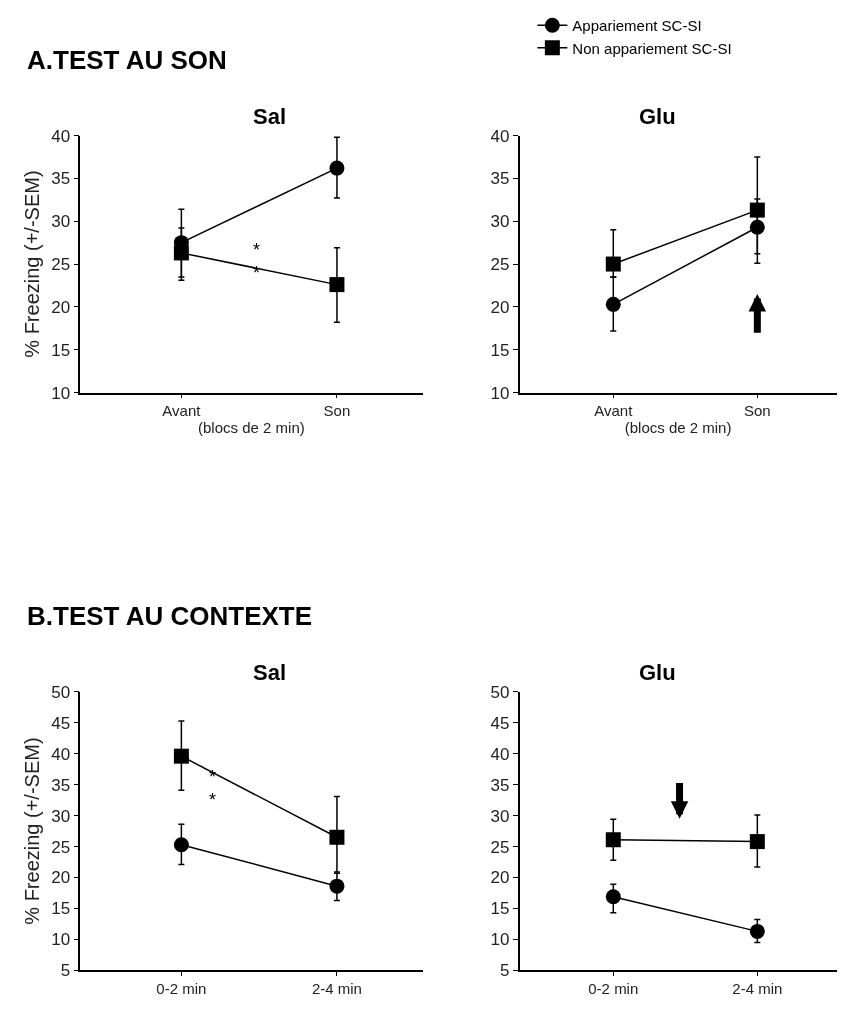  I want to click on legend-label: Non appariement SC-SI, so click(652, 48).